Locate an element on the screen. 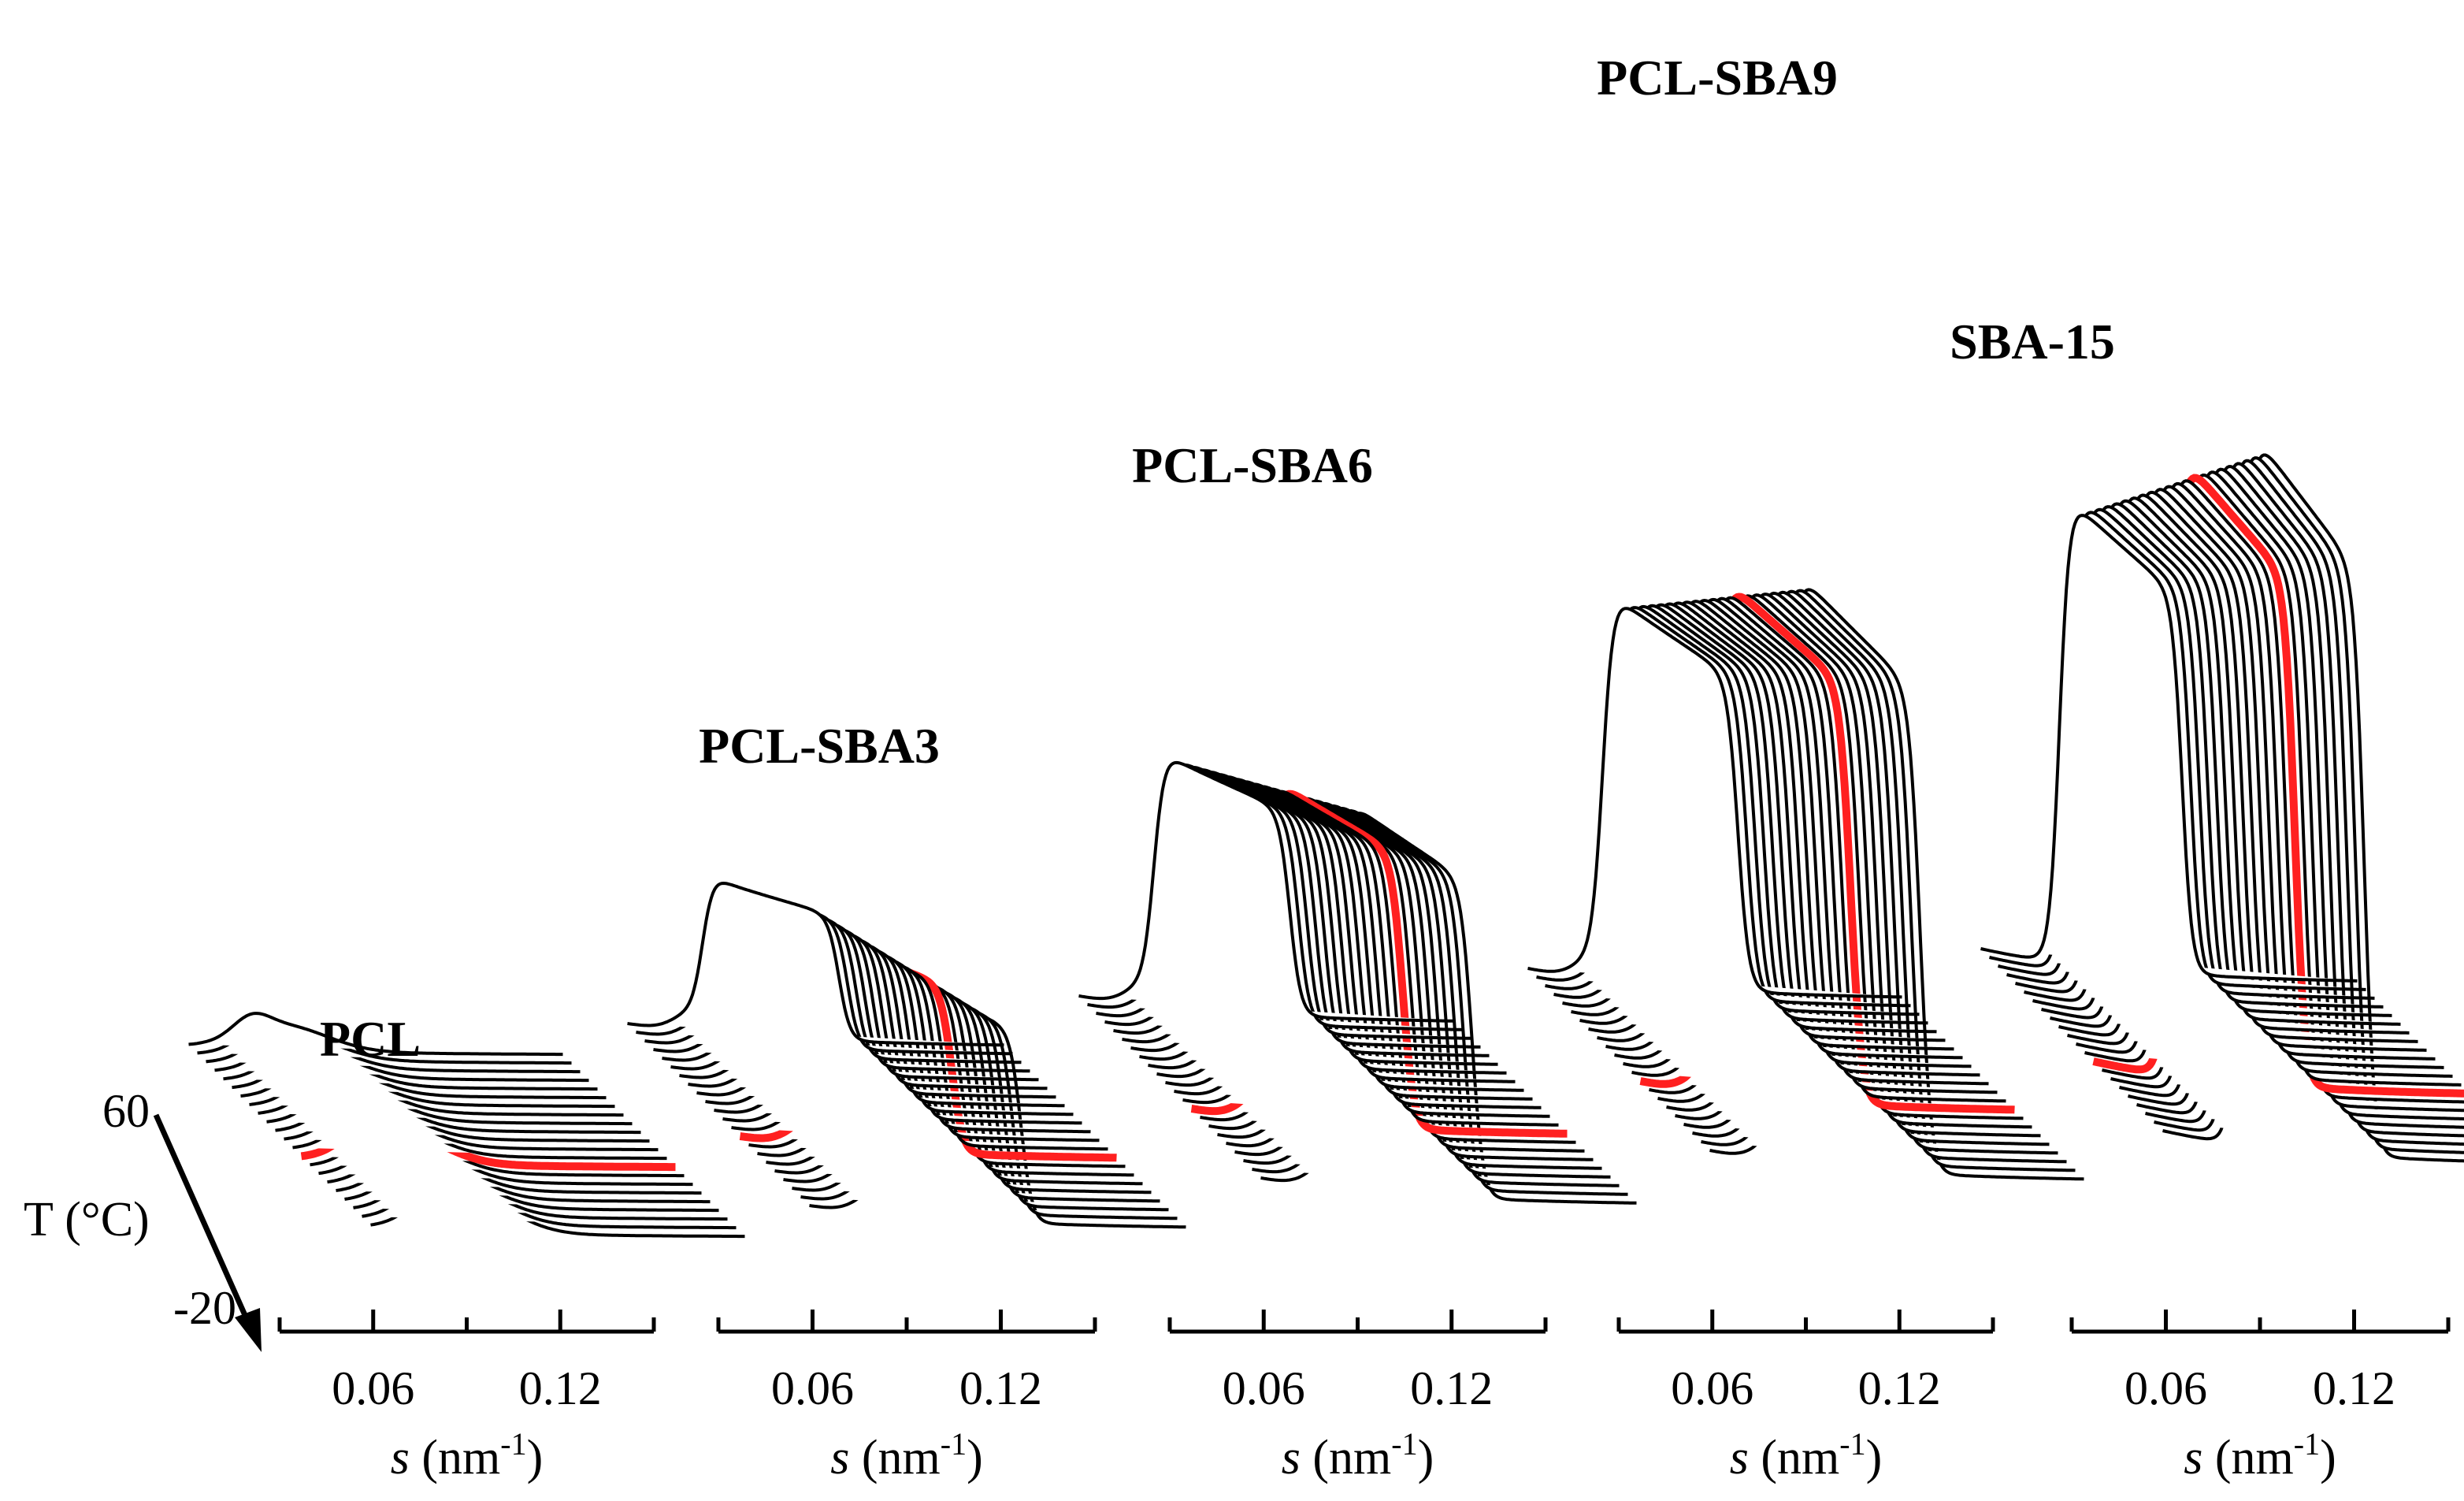 The image size is (2464, 1501). series-title-pcl-sba9: PCL-SBA9 is located at coordinates (1717, 78).